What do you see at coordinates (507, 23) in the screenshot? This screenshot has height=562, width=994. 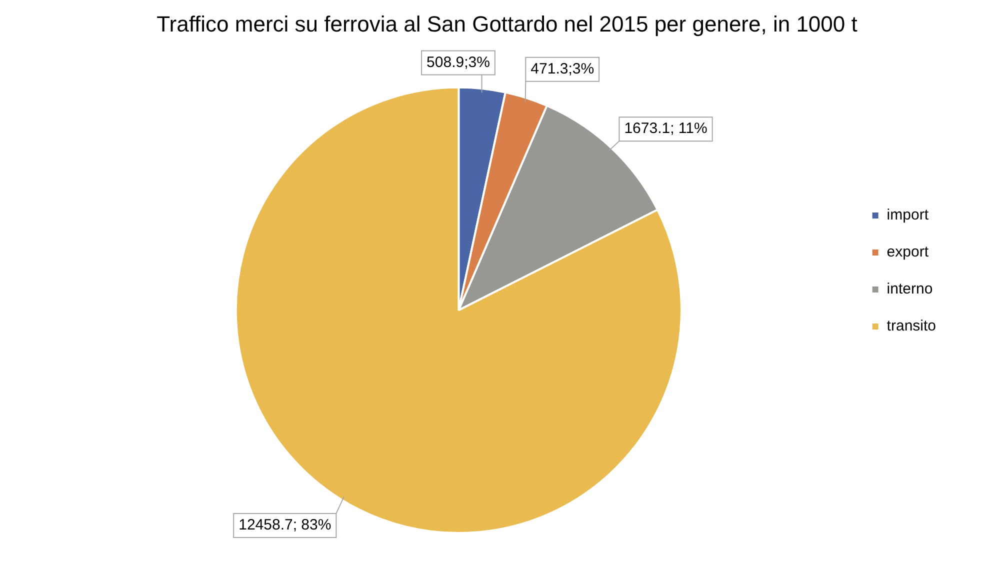 I see `chart-title: Traffico merci su ferrovia al San Gottardo nel 2015 per genere, in 1000 t` at bounding box center [507, 23].